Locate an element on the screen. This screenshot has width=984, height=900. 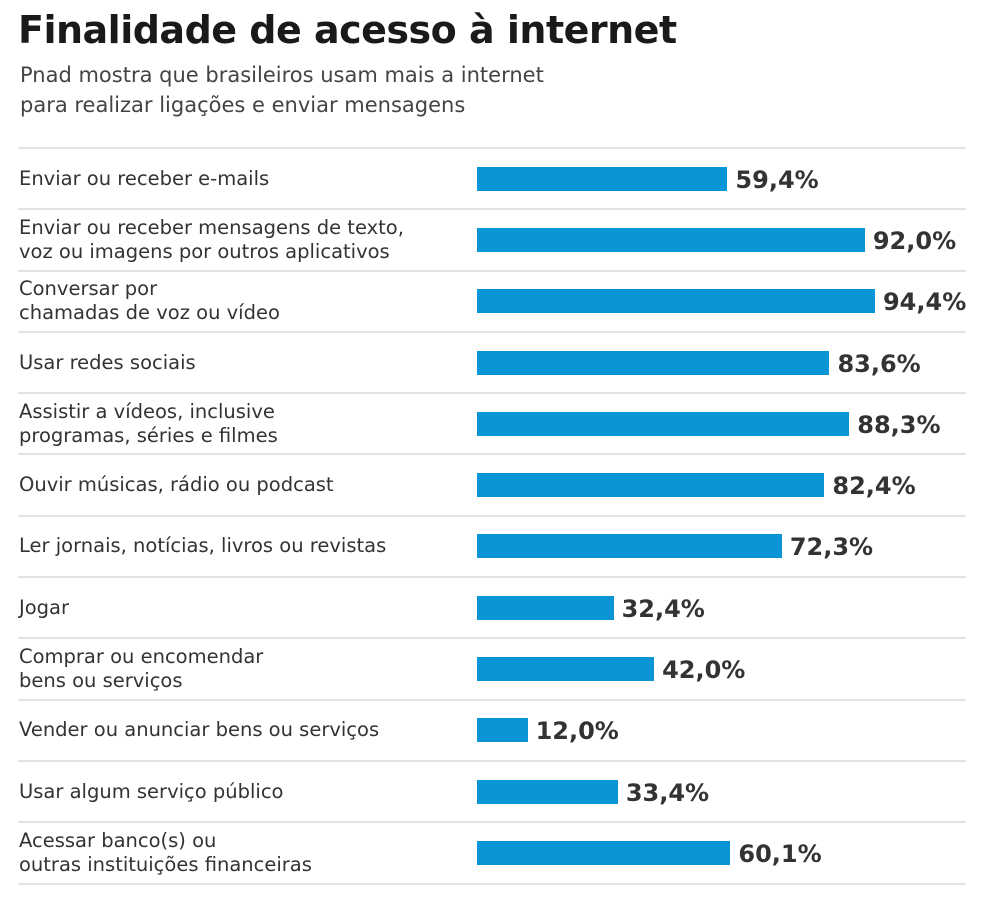
category-label: Usar algum serviço público is located at coordinates (151, 791).